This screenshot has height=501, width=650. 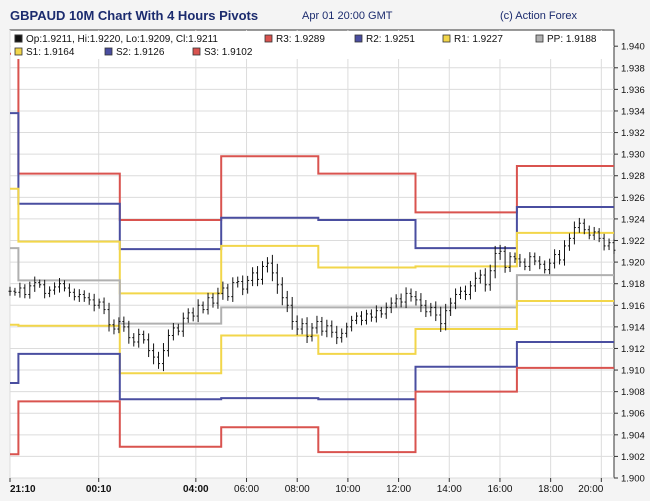 I want to click on x-tick-label: 10:00, so click(x=347, y=489).